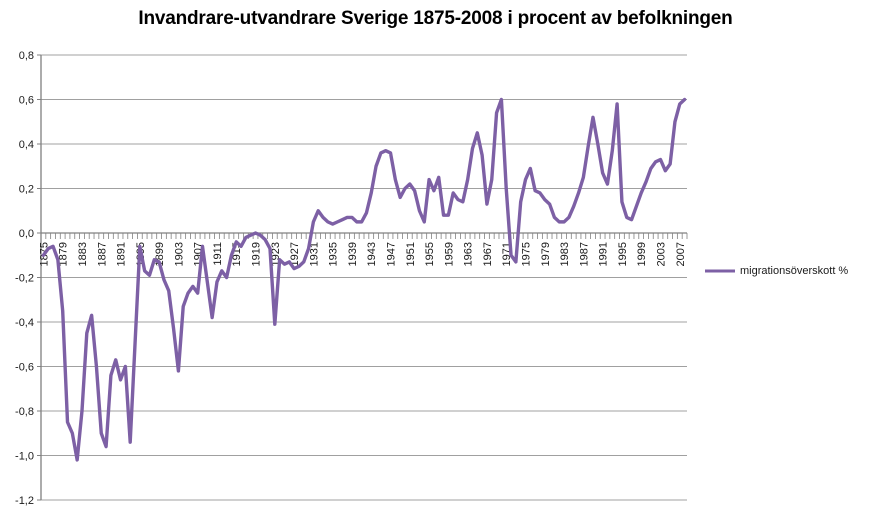 Image resolution: width=871 pixels, height=512 pixels. What do you see at coordinates (411, 254) in the screenshot?
I see `x-tick-label: 1951` at bounding box center [411, 254].